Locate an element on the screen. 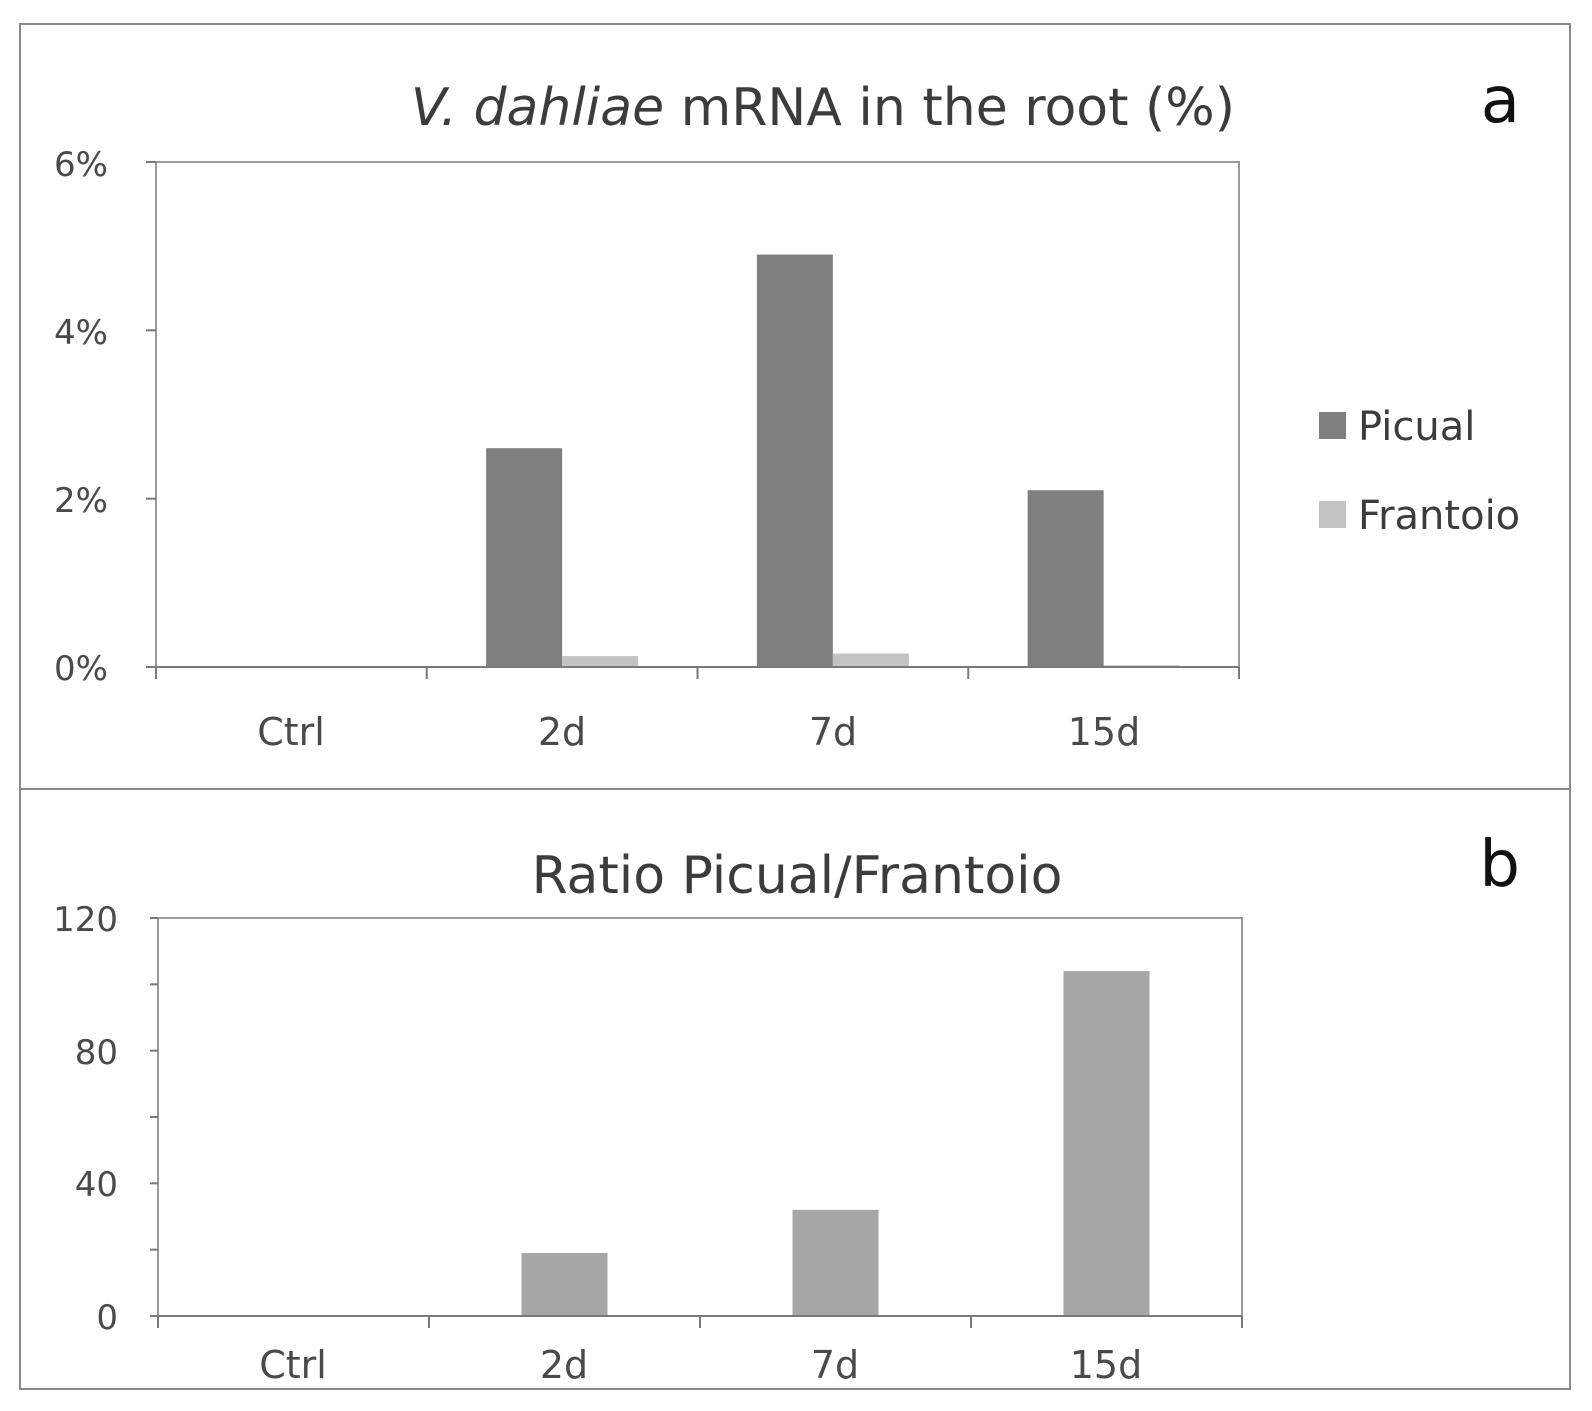  panel-b-title: Ratio Picual/Frantoio is located at coordinates (797, 876).